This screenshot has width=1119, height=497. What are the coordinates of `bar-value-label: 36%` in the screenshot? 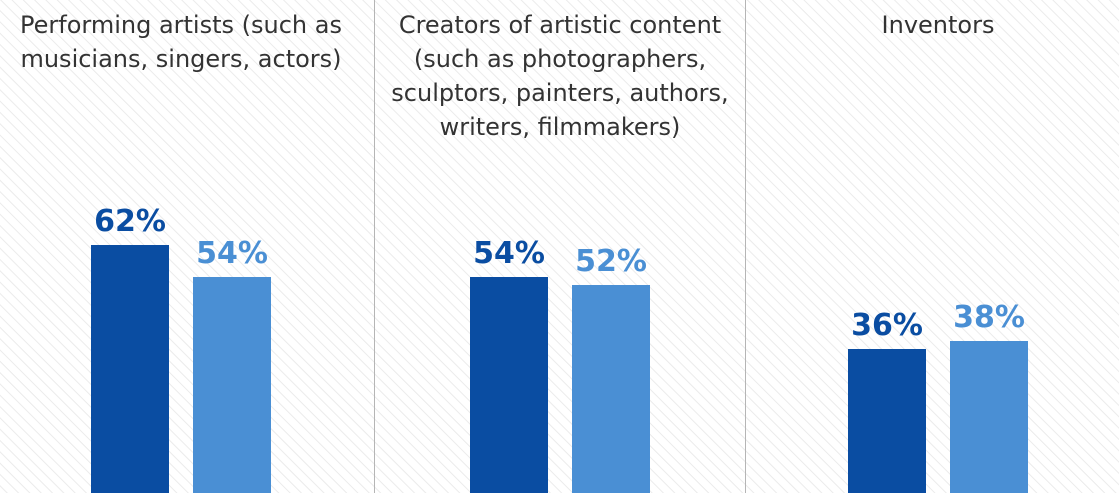 It's located at (887, 325).